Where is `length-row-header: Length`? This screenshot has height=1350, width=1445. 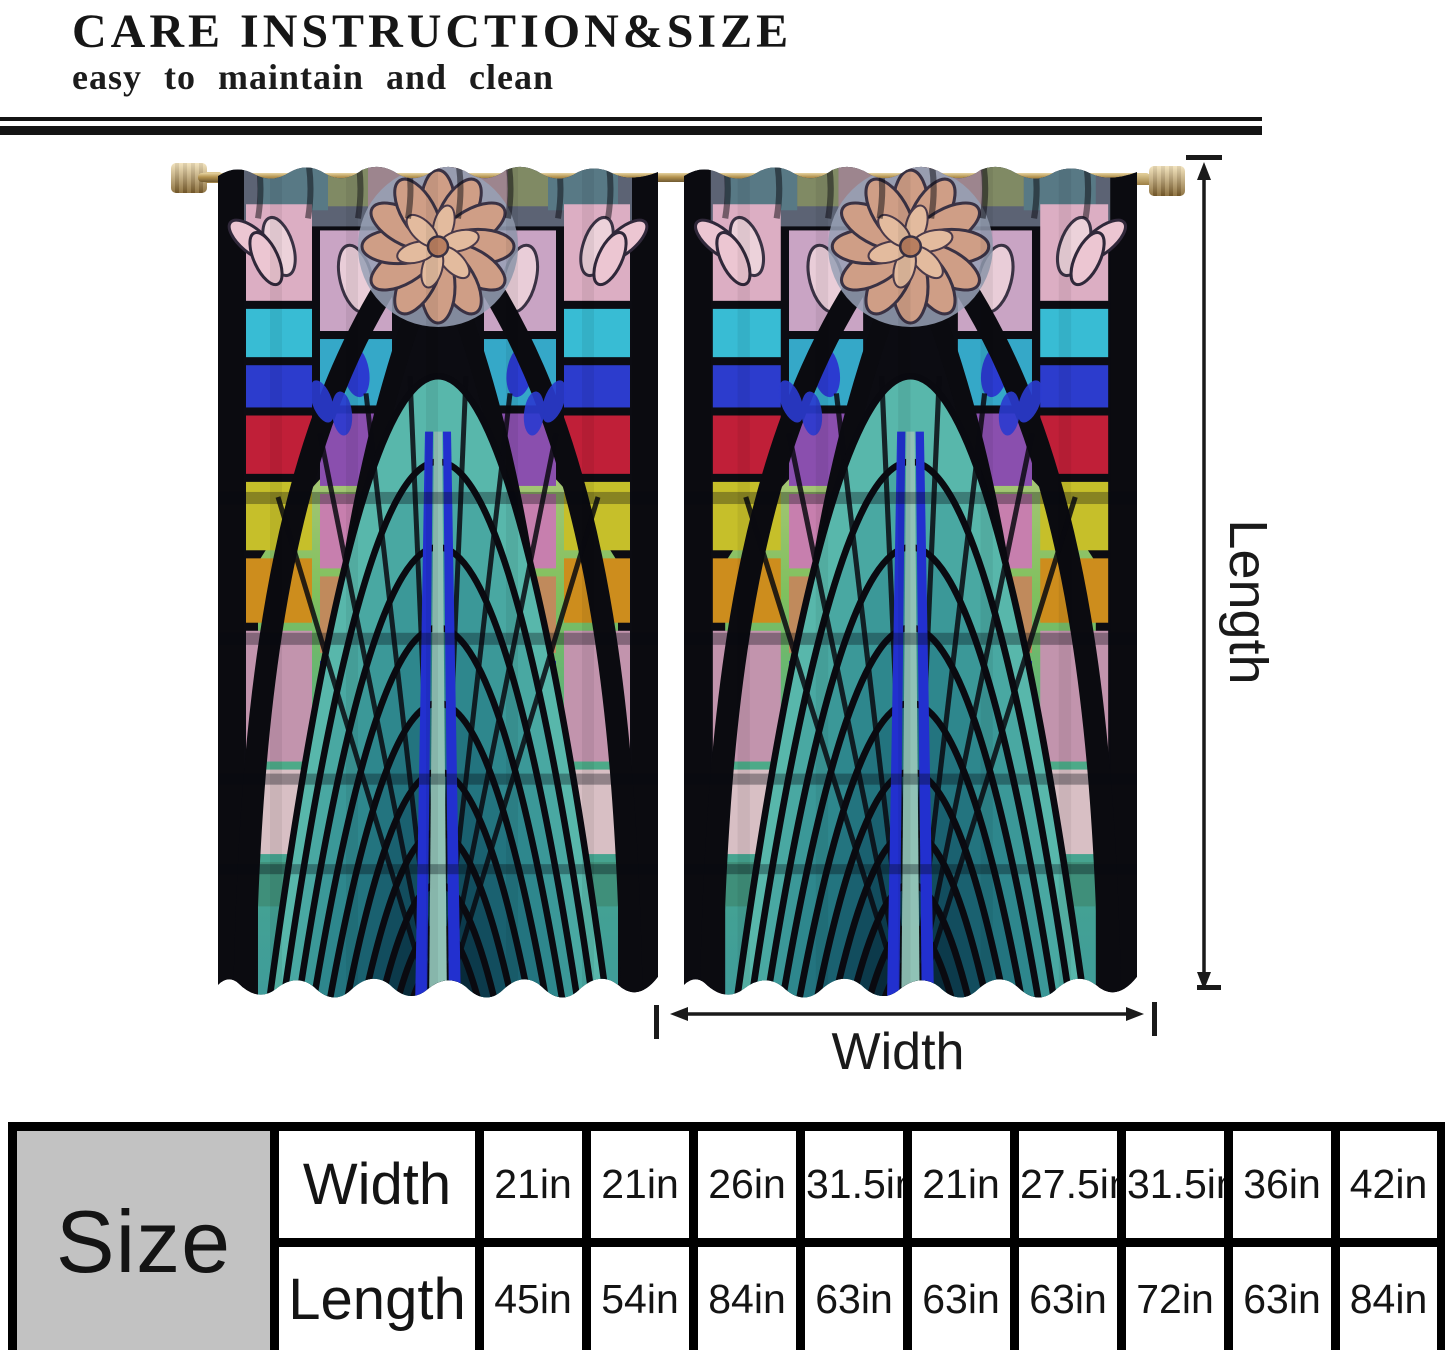
length-row-header: Length is located at coordinates (377, 1293).